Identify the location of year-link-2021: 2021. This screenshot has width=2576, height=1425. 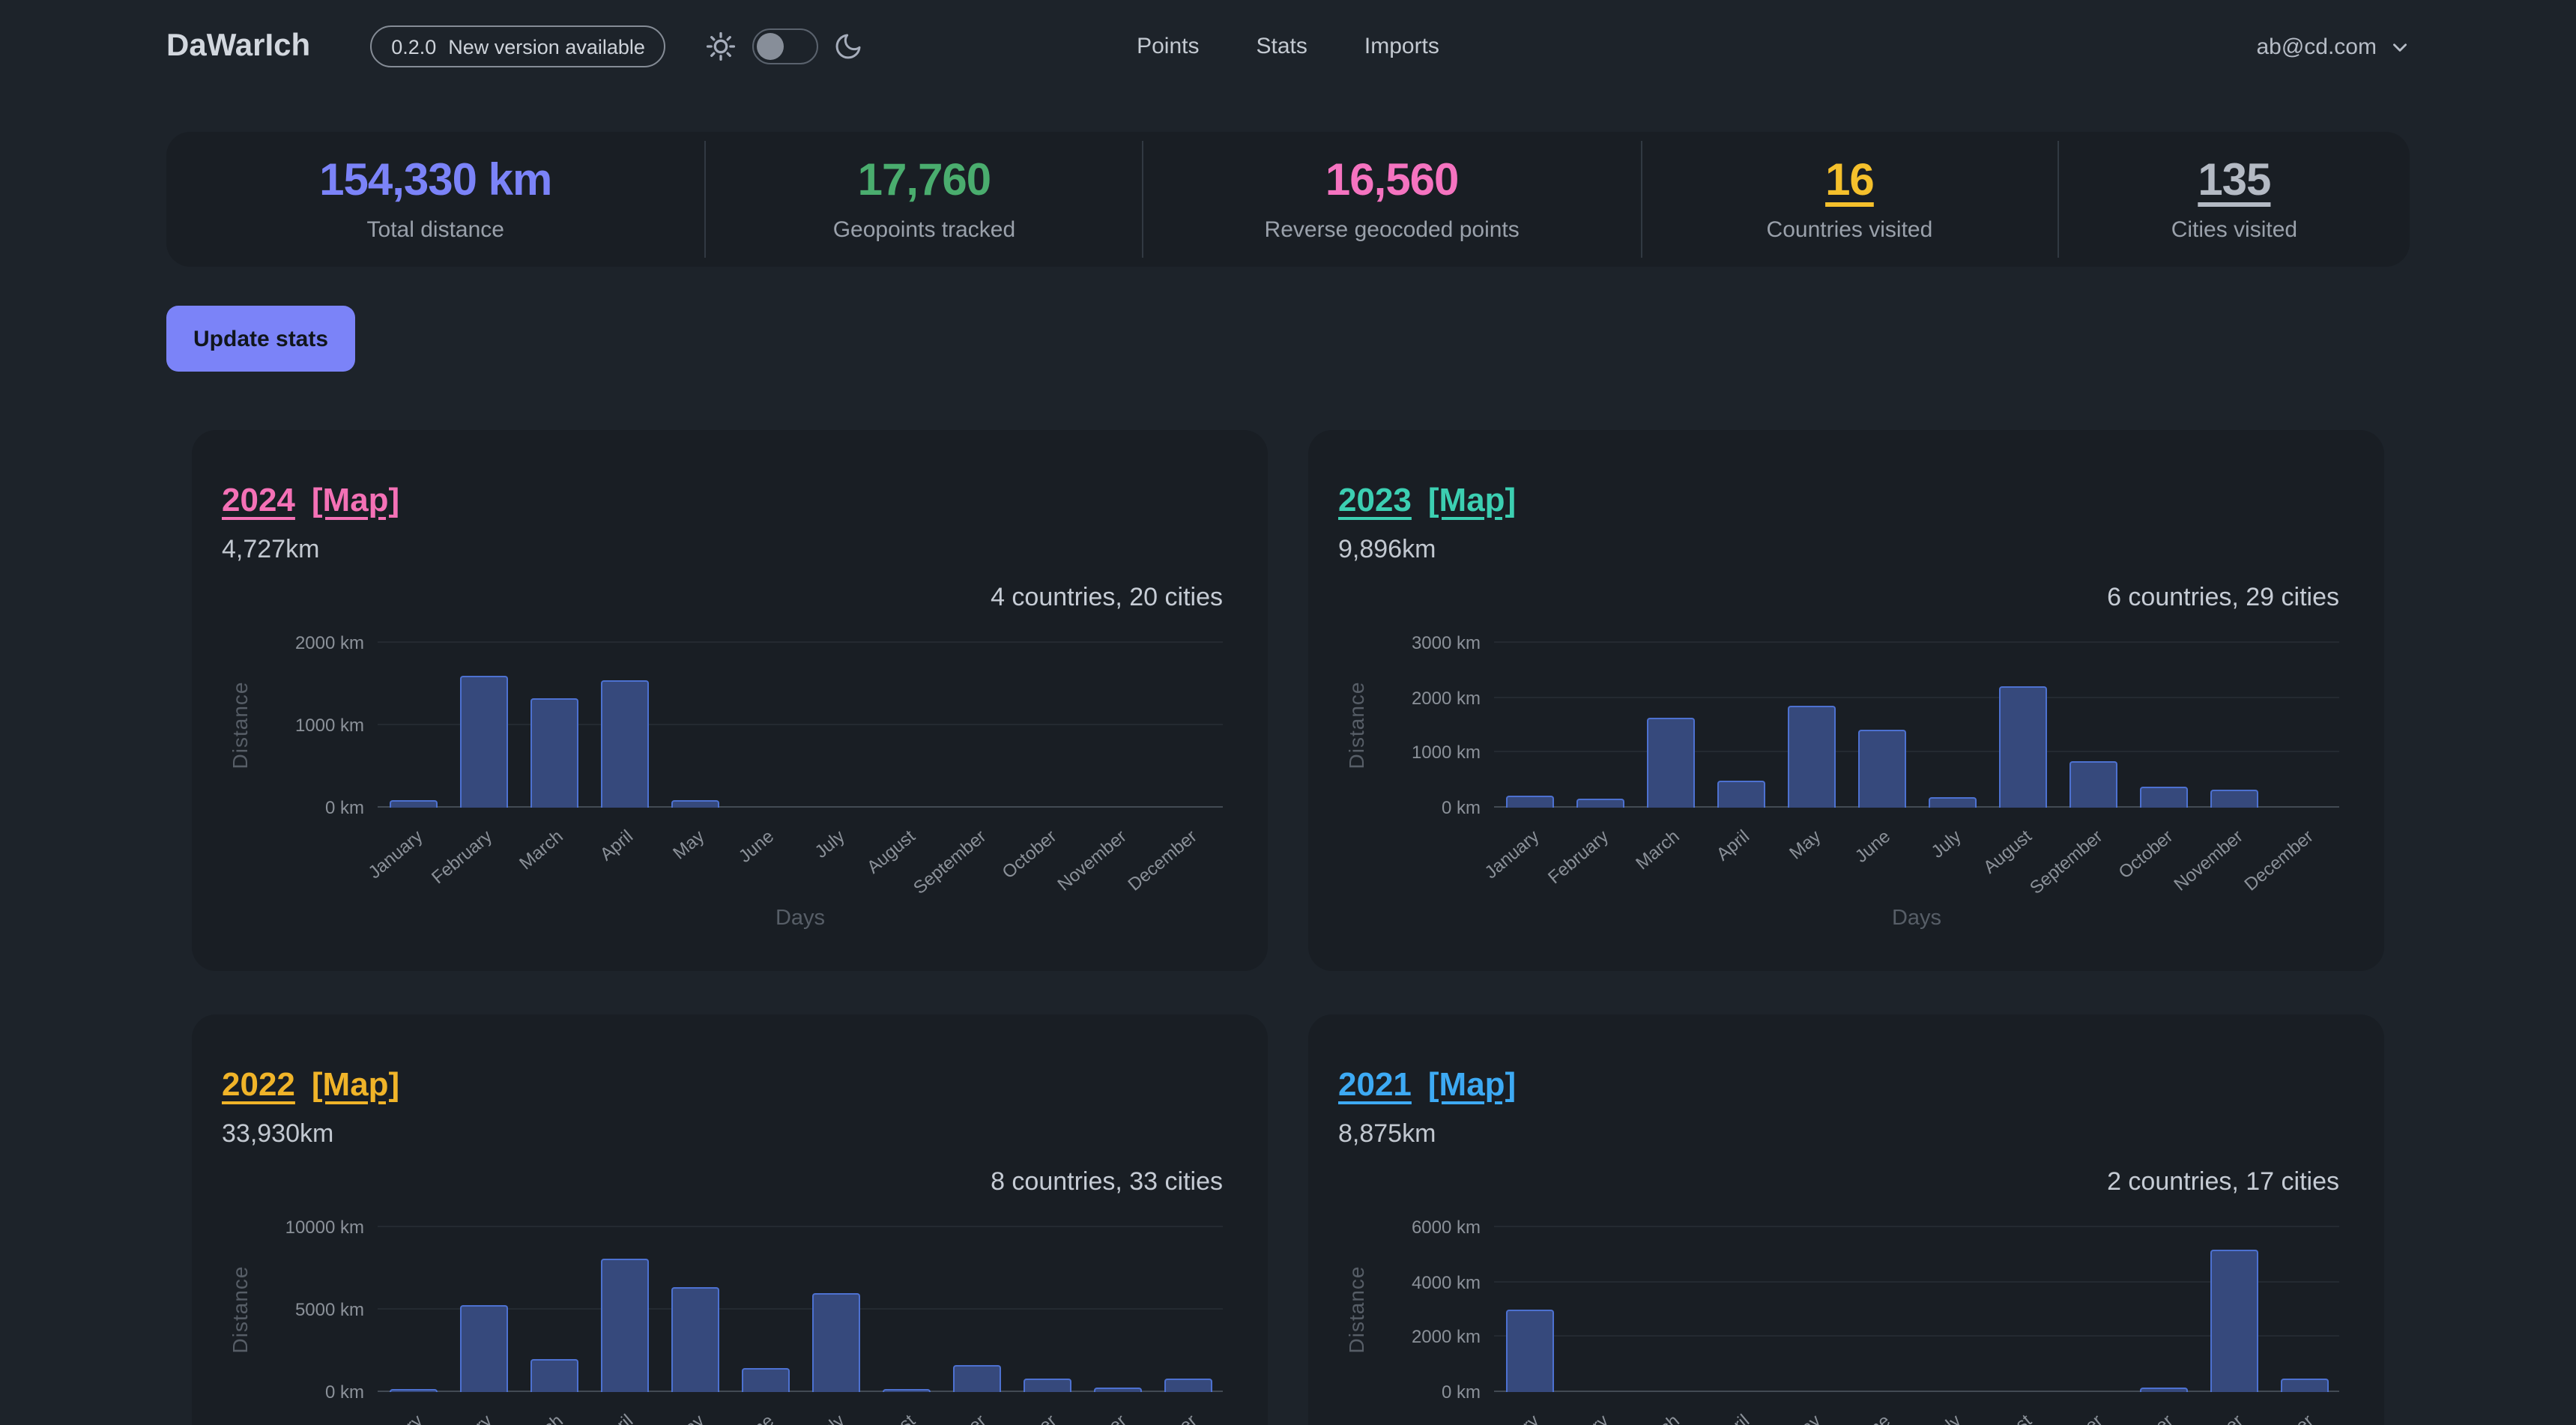
(1375, 1084).